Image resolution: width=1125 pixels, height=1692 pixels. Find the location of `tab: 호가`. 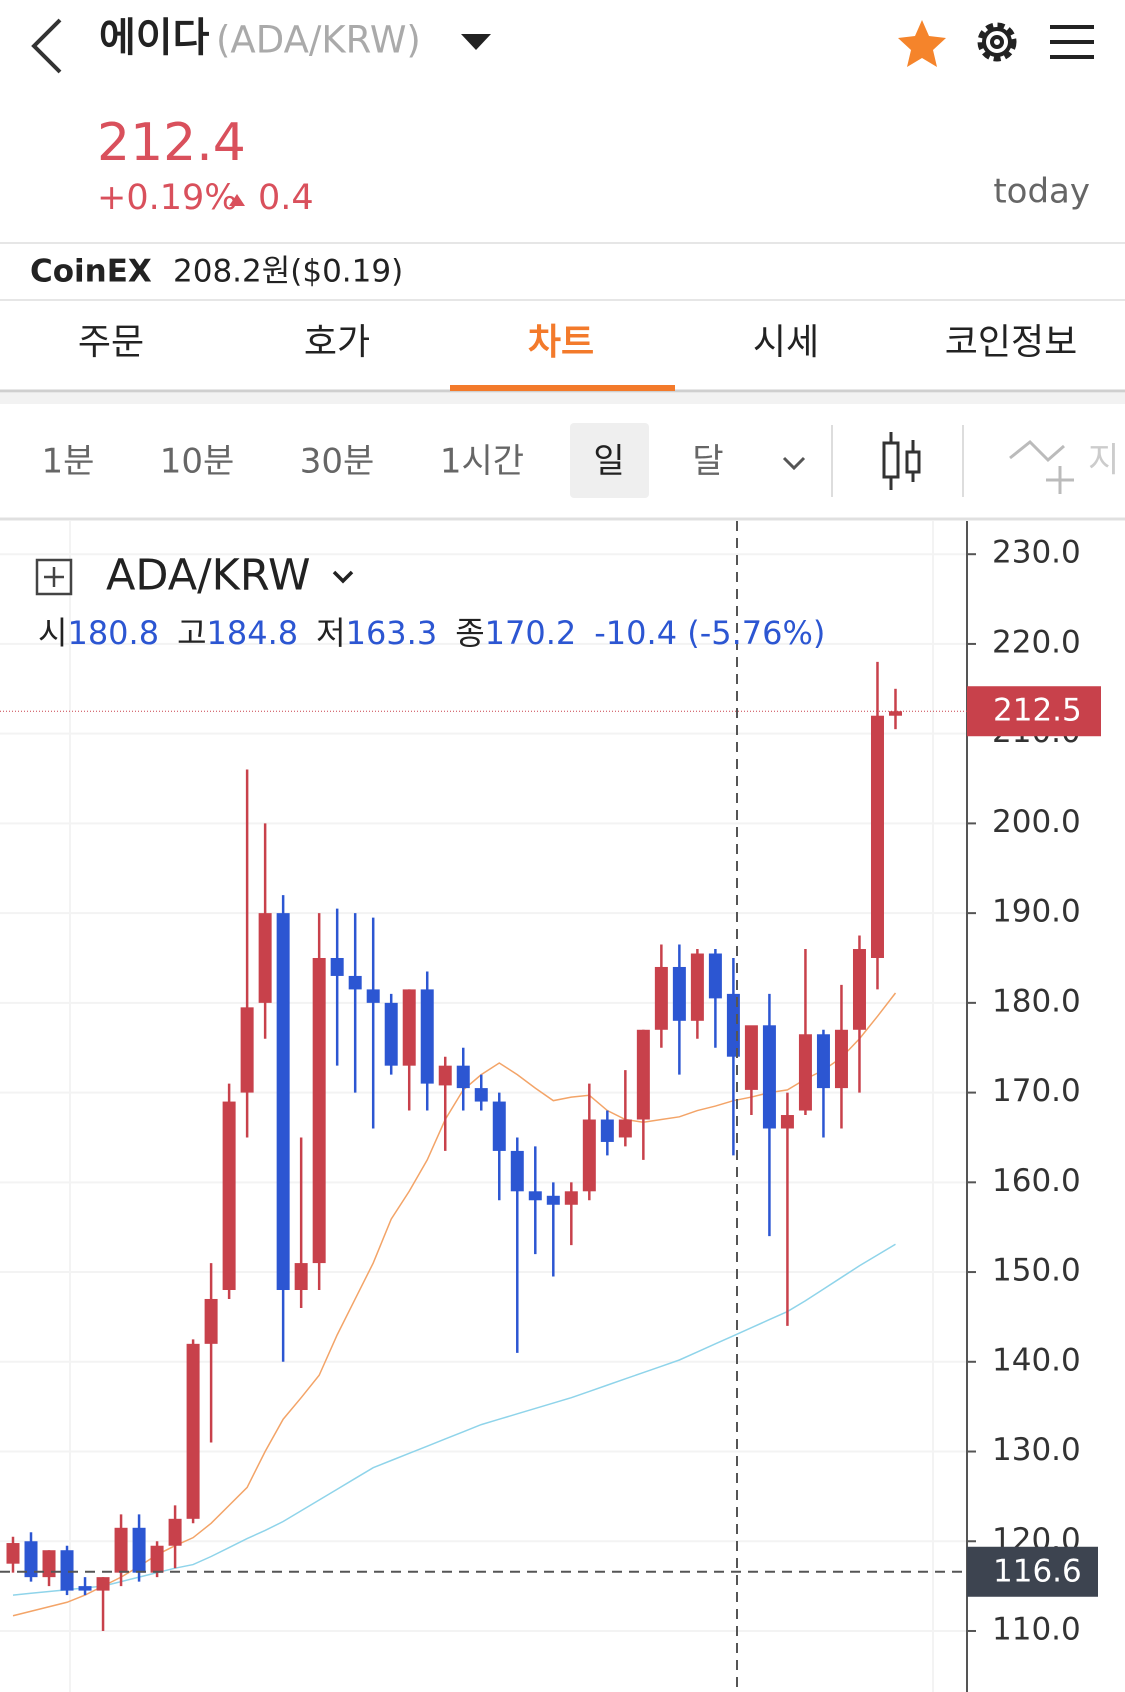

tab: 호가 is located at coordinates (337, 342).